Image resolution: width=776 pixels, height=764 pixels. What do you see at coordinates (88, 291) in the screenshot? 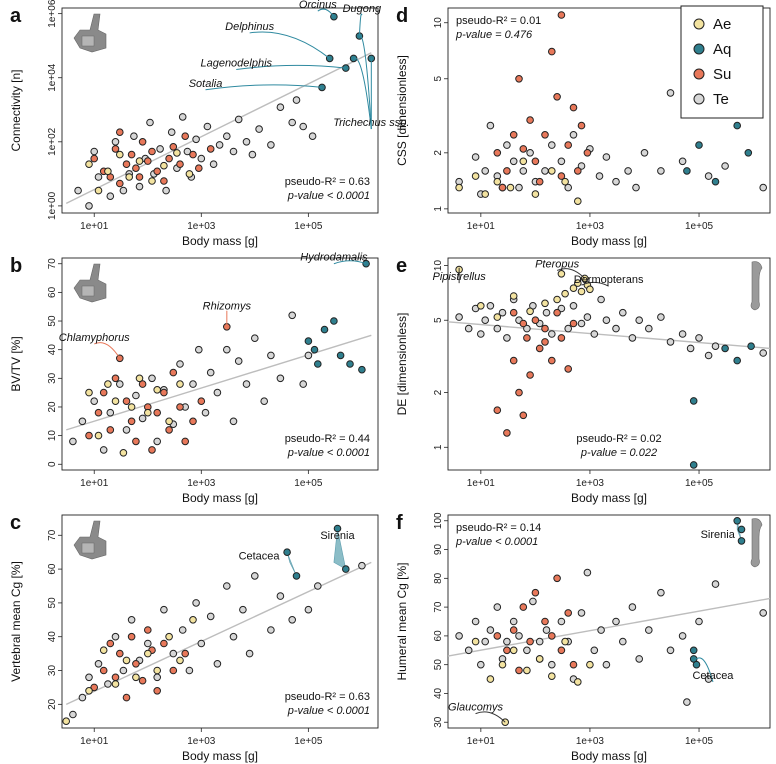
I see `vertebra-body` at bounding box center [88, 291].